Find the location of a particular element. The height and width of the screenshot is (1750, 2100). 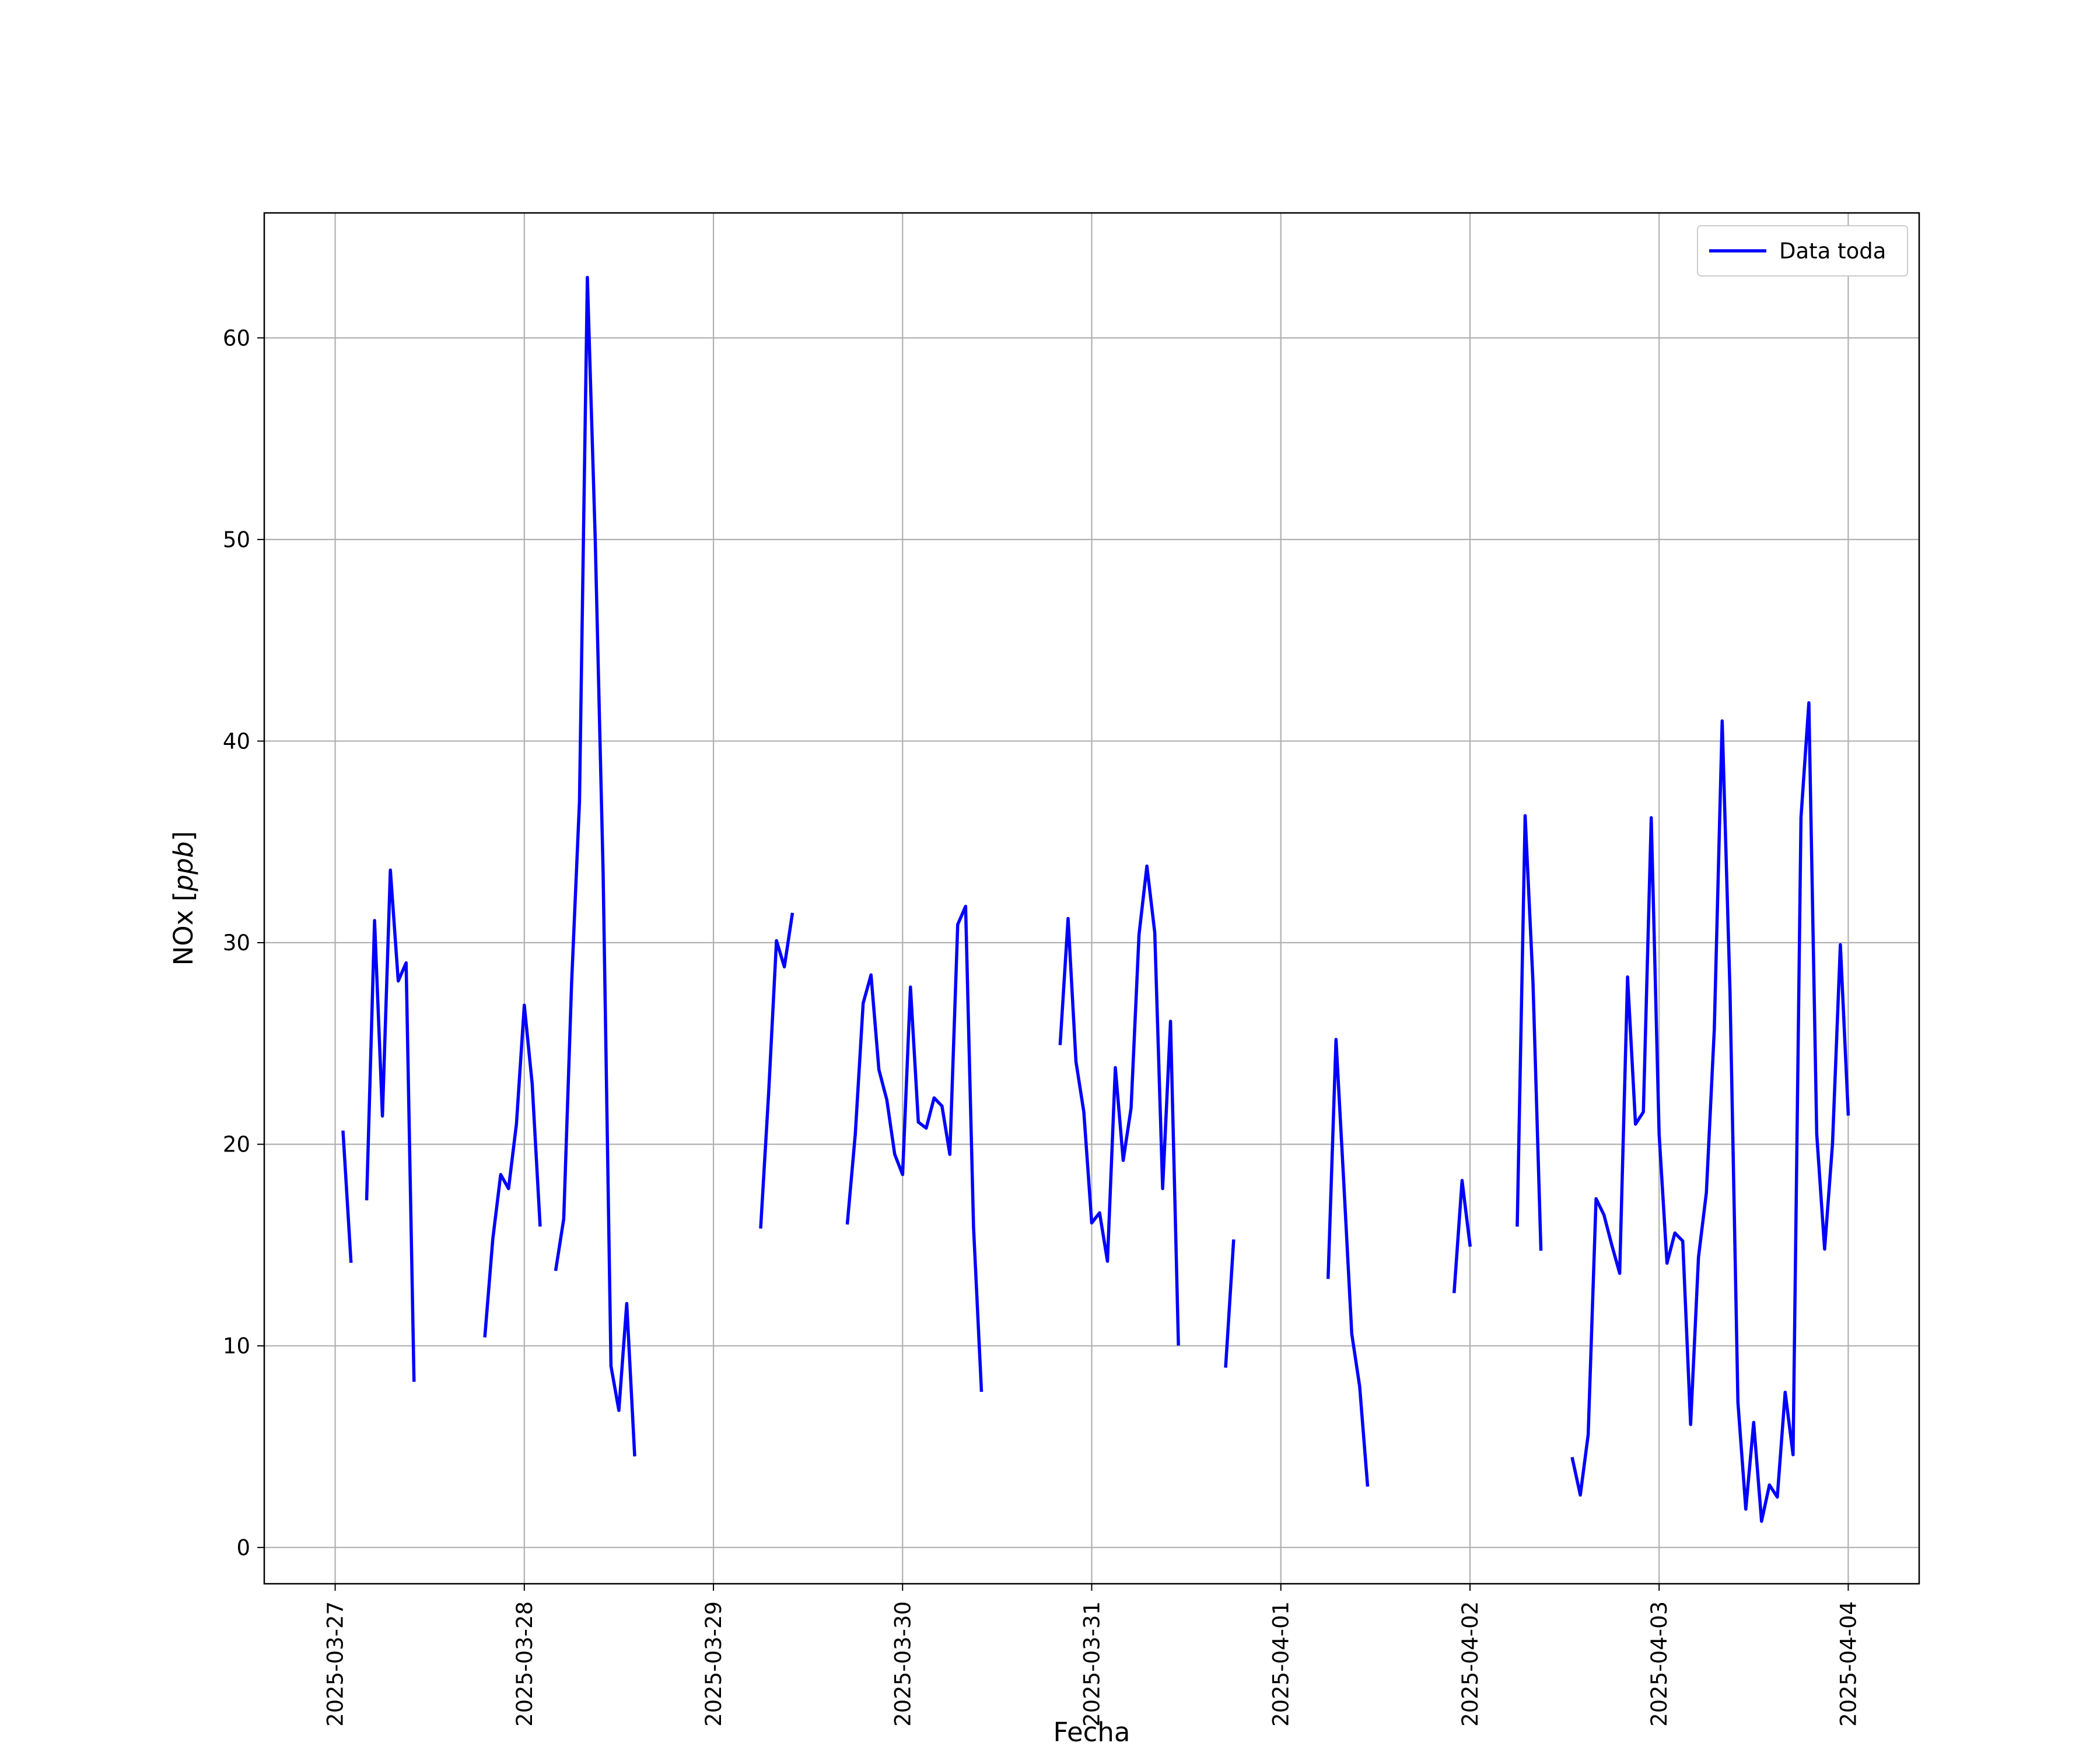

y-axis-label-unit: ppb is located at coordinates (183, 866).